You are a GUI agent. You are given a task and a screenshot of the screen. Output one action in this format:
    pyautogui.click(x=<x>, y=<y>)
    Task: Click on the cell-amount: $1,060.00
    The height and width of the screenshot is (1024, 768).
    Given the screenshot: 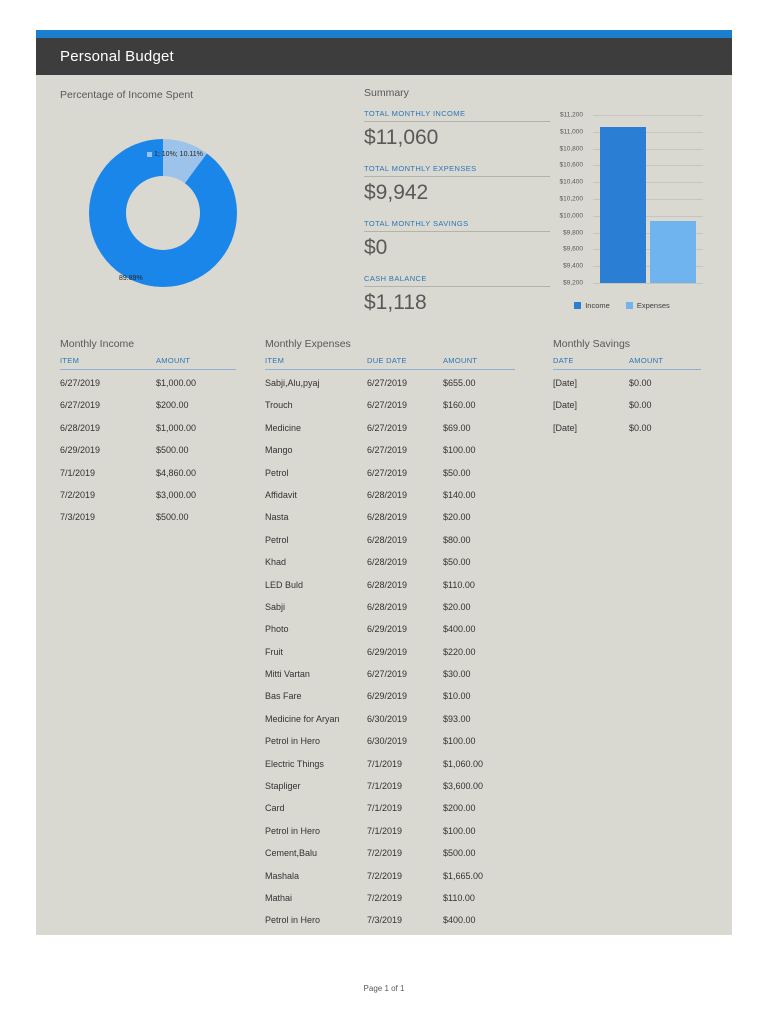 What is the action you would take?
    pyautogui.click(x=463, y=763)
    